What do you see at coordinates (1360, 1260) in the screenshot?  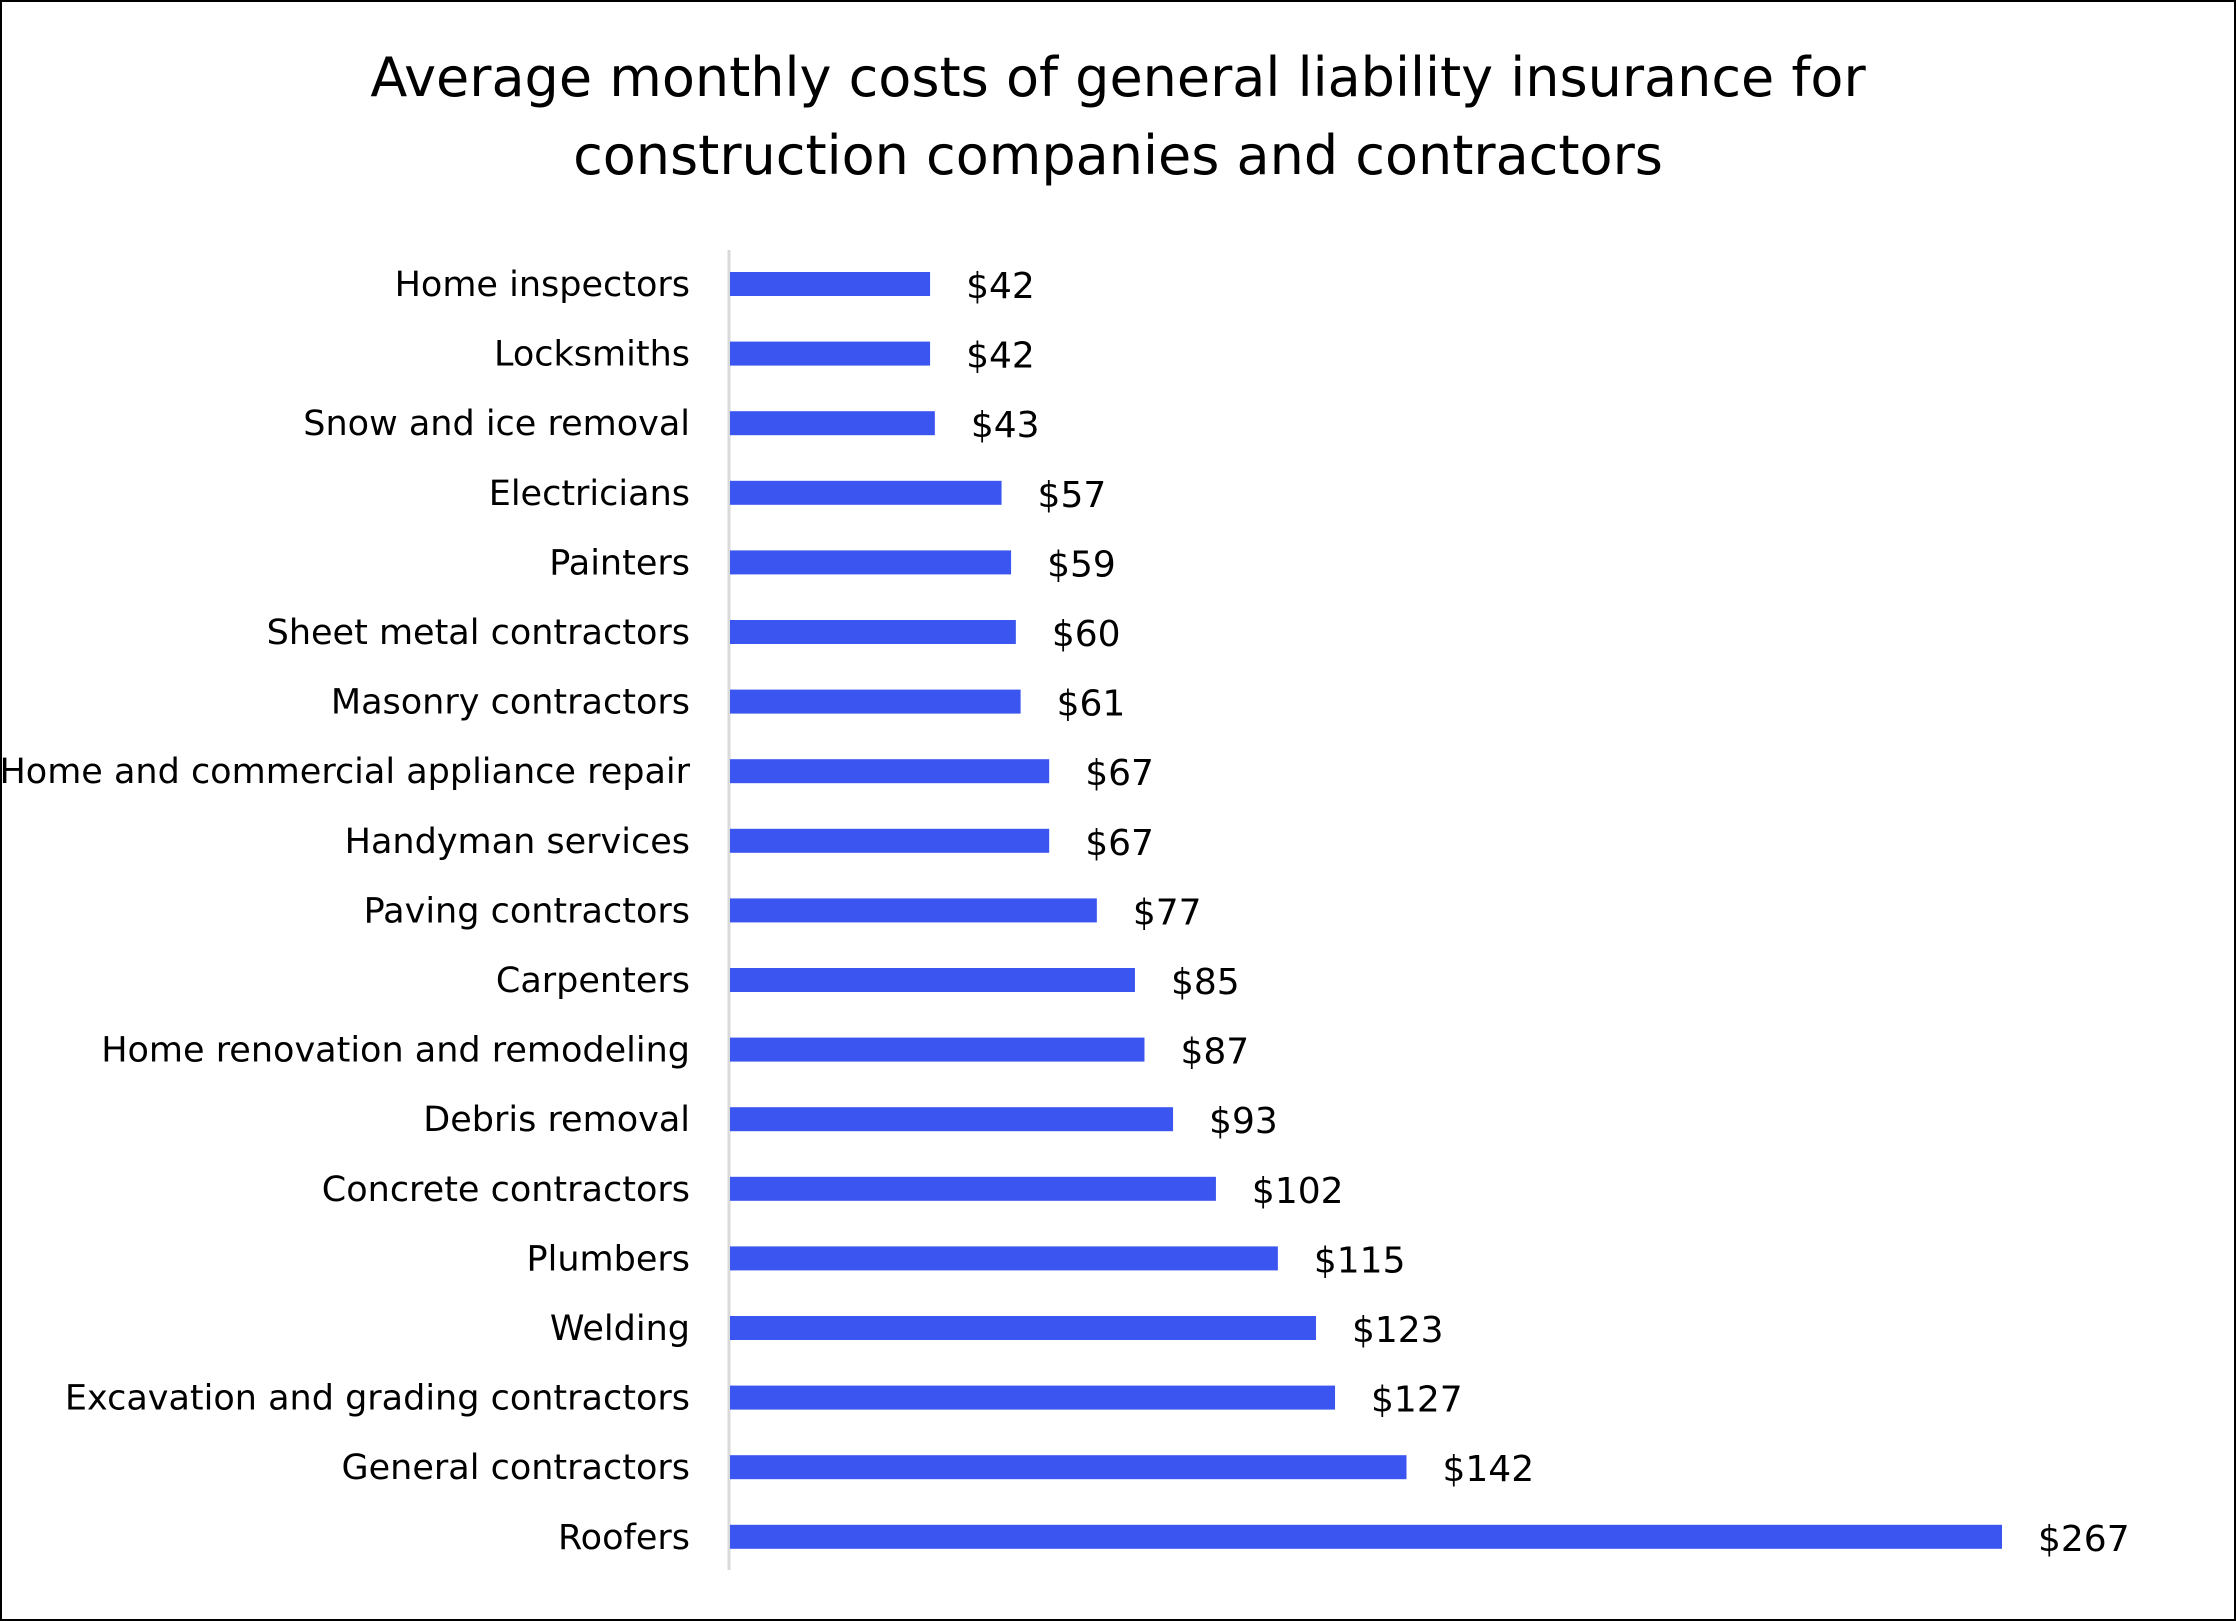 I see `data-label: $115` at bounding box center [1360, 1260].